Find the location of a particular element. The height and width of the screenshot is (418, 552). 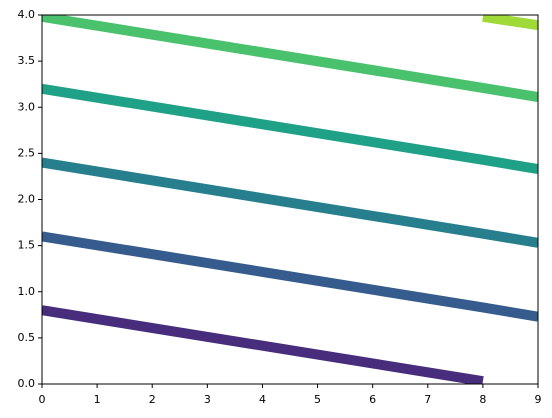

x-tick-label: 7 is located at coordinates (427, 399).